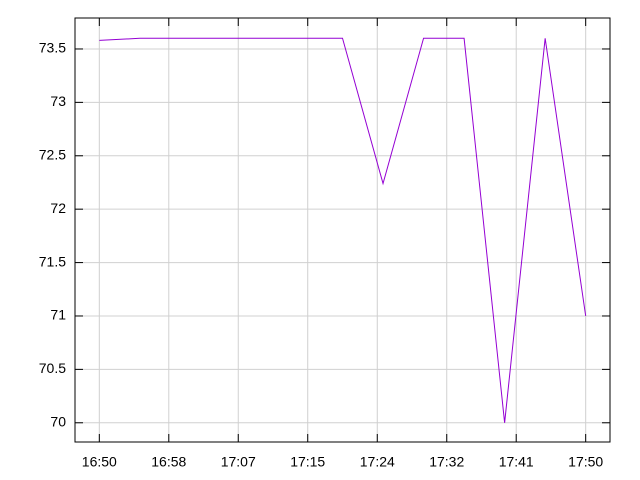 Image resolution: width=640 pixels, height=480 pixels. What do you see at coordinates (52, 48) in the screenshot?
I see `y-tick-label: 73.5` at bounding box center [52, 48].